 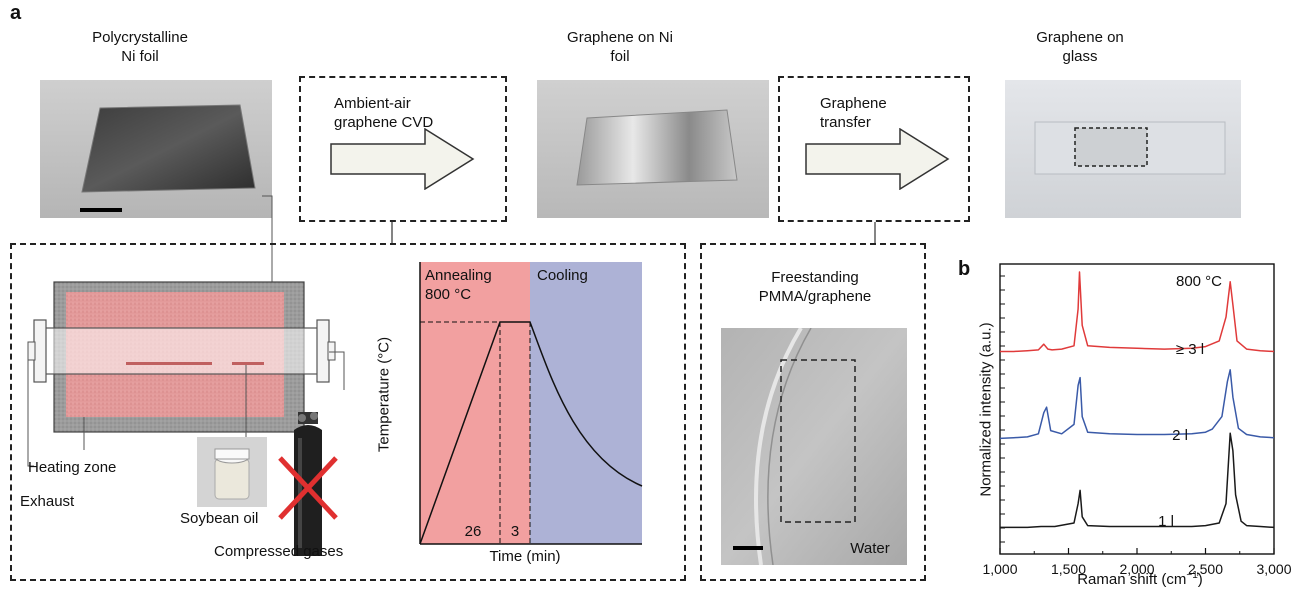 I want to click on transfer-arrow-label: Graphene transfer, so click(x=880, y=113).